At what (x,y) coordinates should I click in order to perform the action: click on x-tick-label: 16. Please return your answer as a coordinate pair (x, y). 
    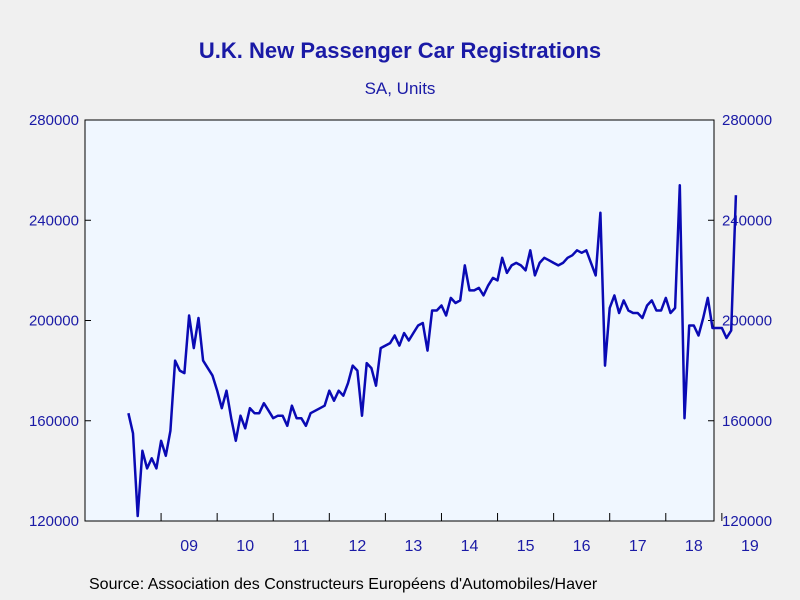
    Looking at the image, I should click on (582, 546).